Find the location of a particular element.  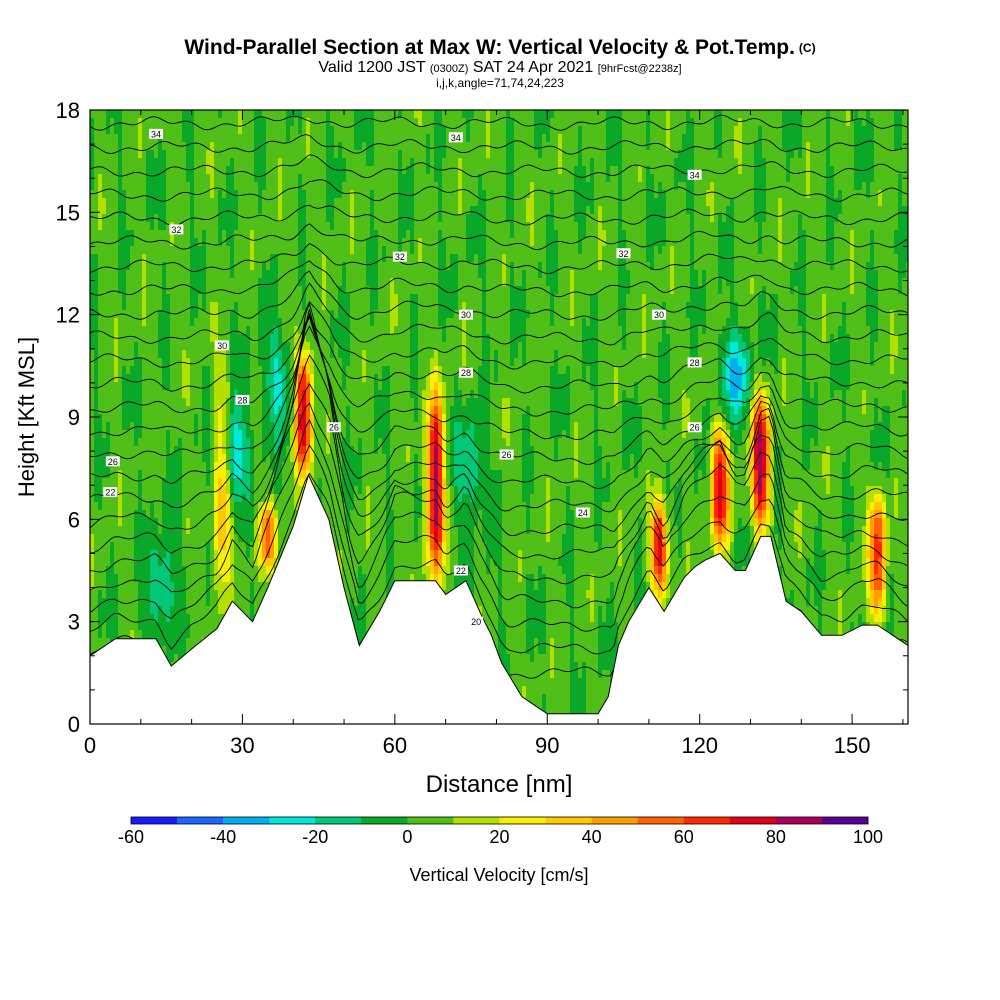

grid-indices: i,j,k,angle=71,74,24,223 is located at coordinates (500, 83).